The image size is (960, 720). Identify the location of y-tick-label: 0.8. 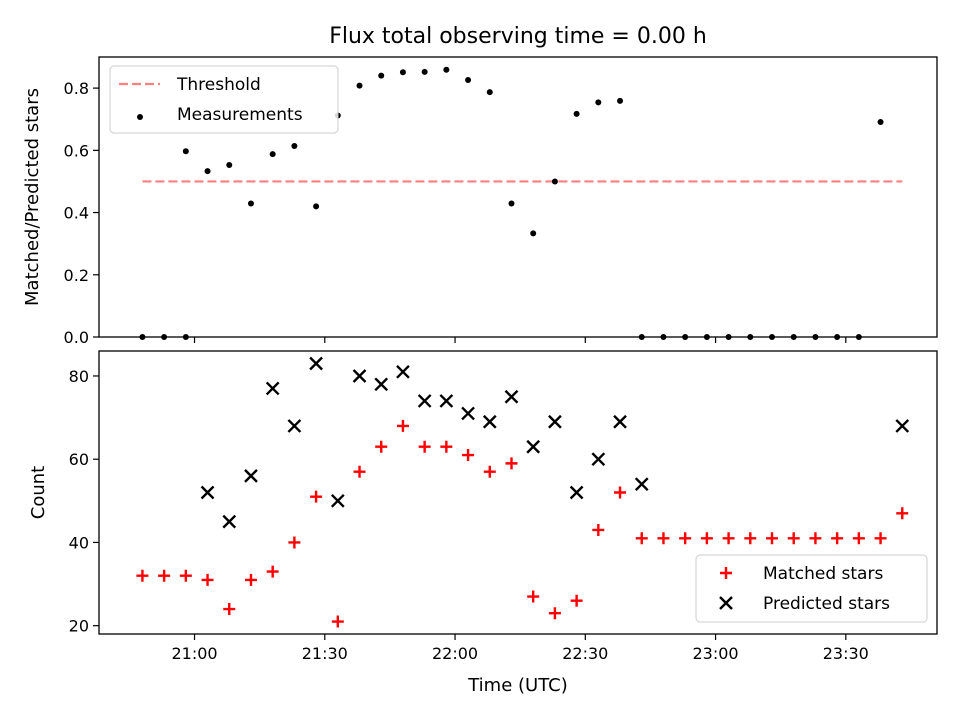
(76, 88).